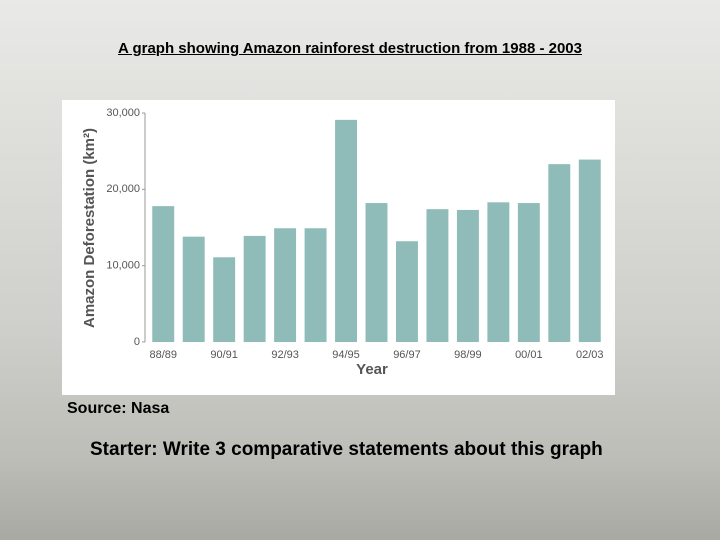  I want to click on x-axis-label: Year, so click(372, 369).